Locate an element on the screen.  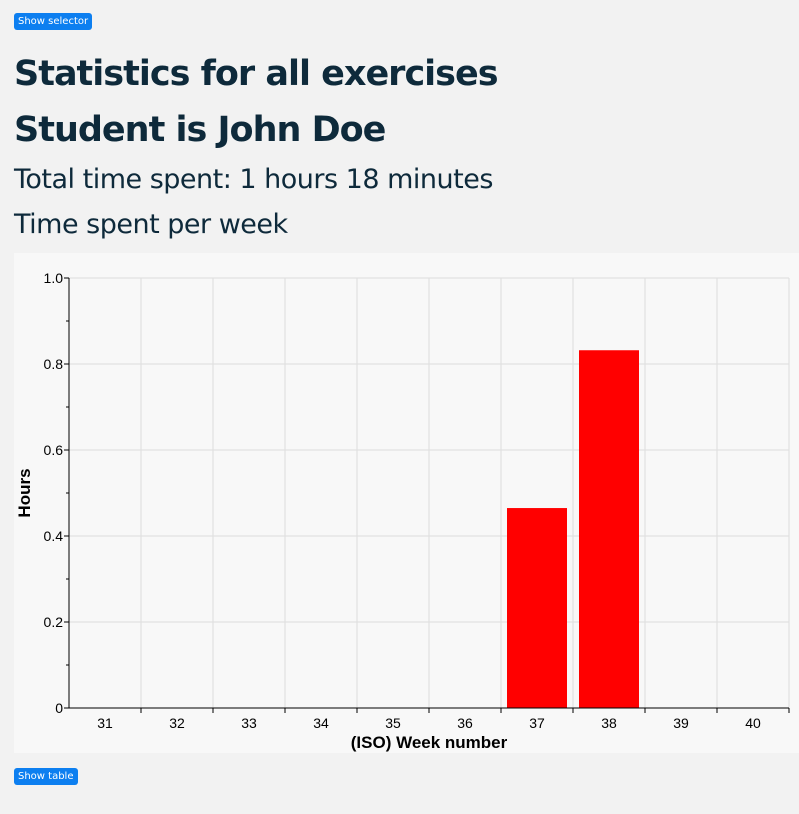
x-tick-label: 40 is located at coordinates (753, 723).